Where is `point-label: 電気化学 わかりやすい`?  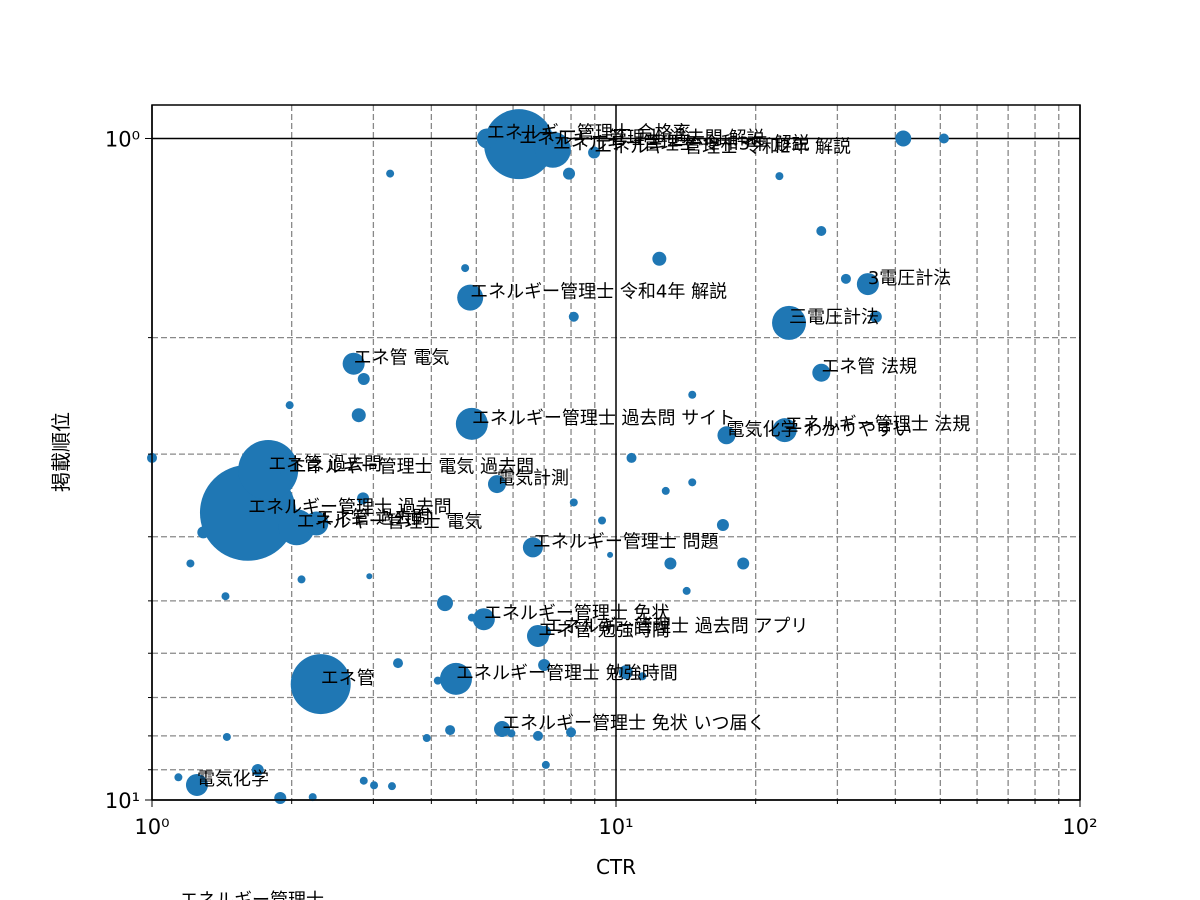 point-label: 電気化学 わかりやすい is located at coordinates (819, 429).